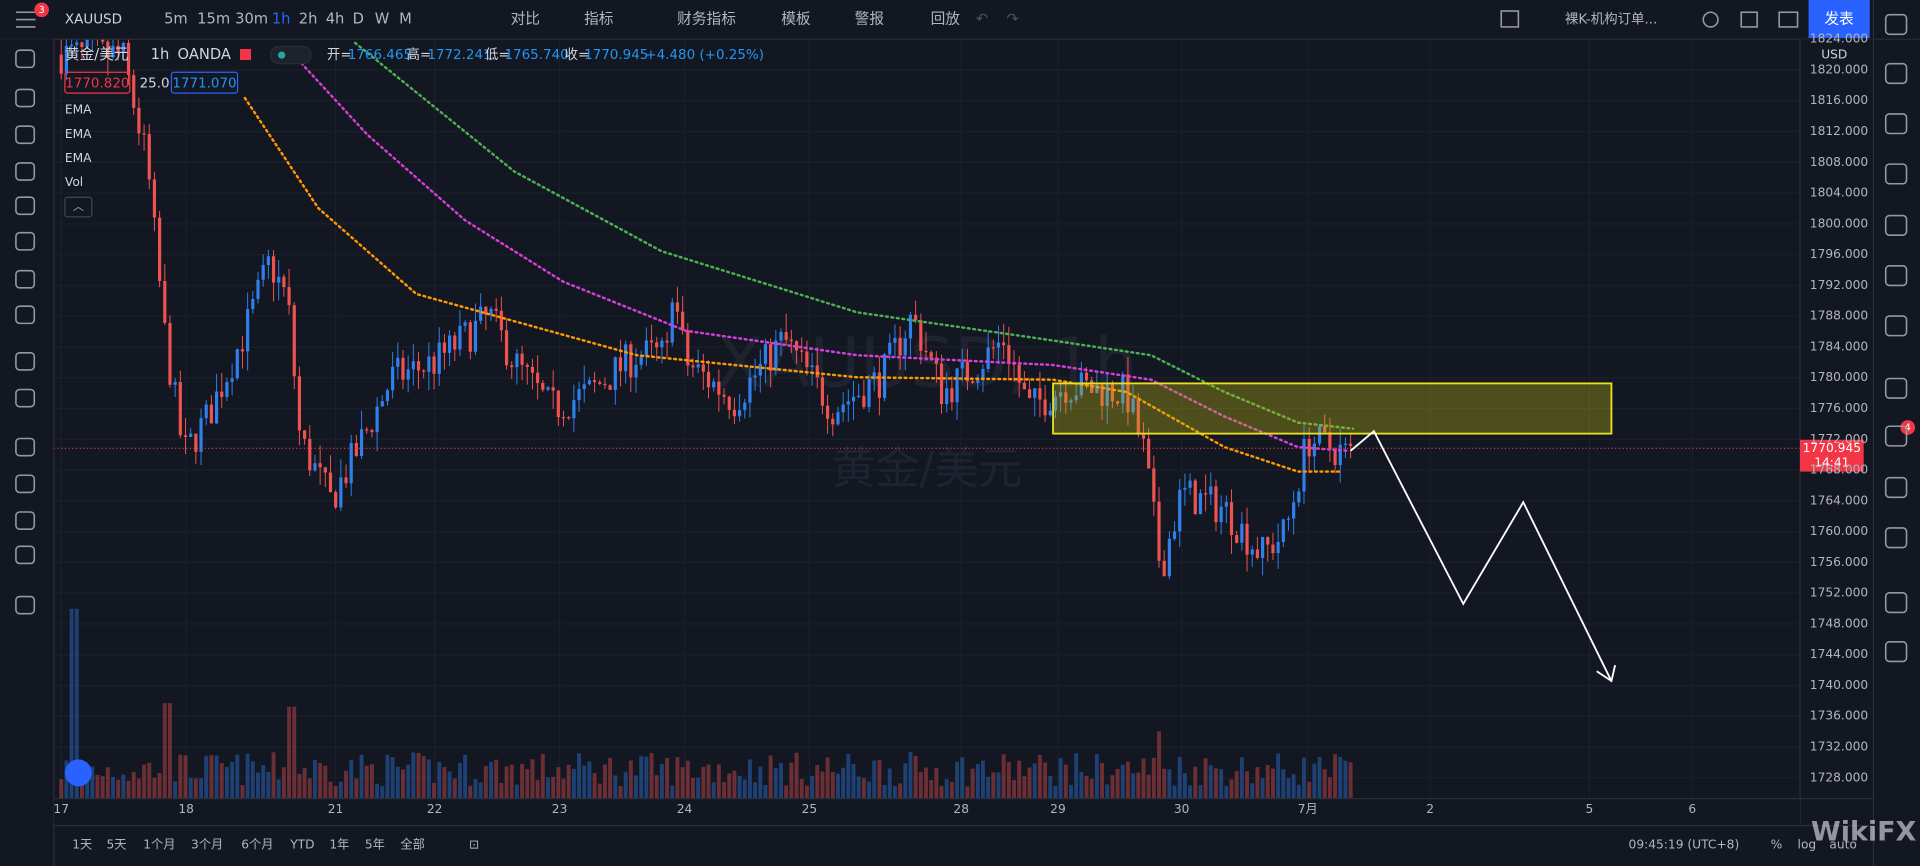 The width and height of the screenshot is (1920, 866). I want to click on camera-icon, so click(1788, 19).